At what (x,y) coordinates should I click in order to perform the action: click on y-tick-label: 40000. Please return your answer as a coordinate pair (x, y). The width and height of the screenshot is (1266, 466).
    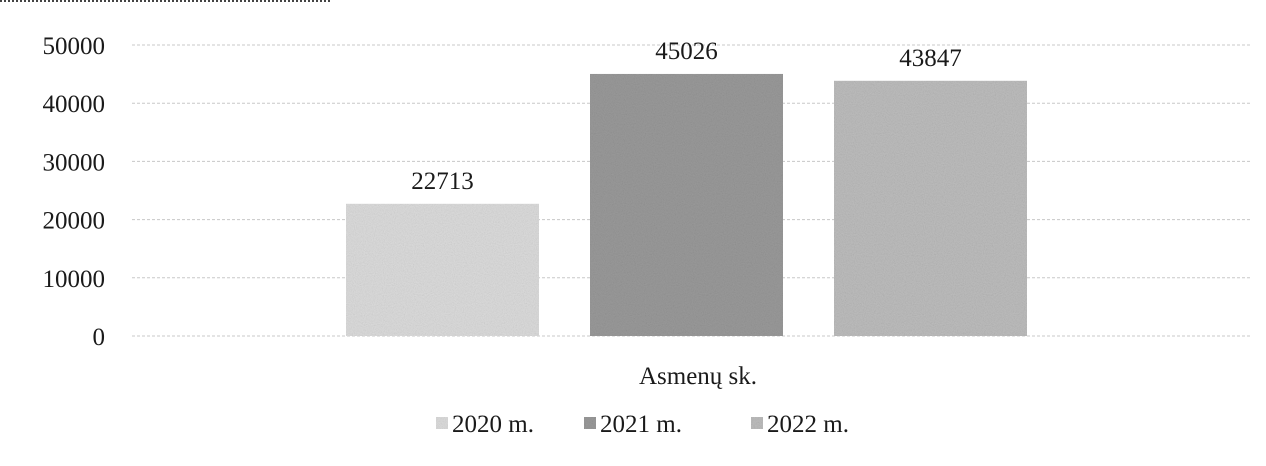
    Looking at the image, I should click on (74, 104).